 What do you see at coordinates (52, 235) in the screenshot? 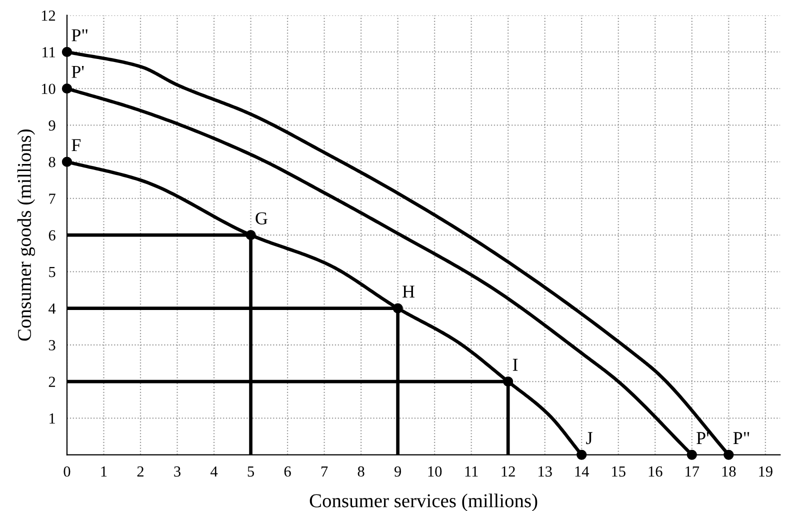
I see `y-tick-label: 6` at bounding box center [52, 235].